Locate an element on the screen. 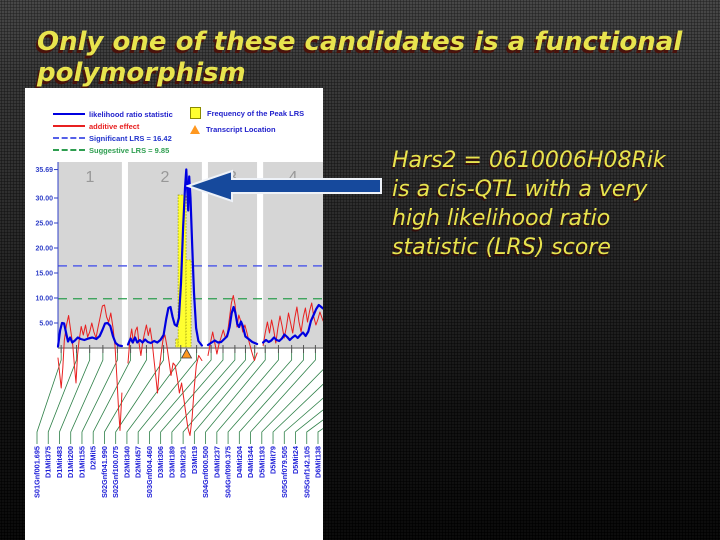 This screenshot has width=720, height=540. marker-label: D1Mit483 is located at coordinates (59, 462).